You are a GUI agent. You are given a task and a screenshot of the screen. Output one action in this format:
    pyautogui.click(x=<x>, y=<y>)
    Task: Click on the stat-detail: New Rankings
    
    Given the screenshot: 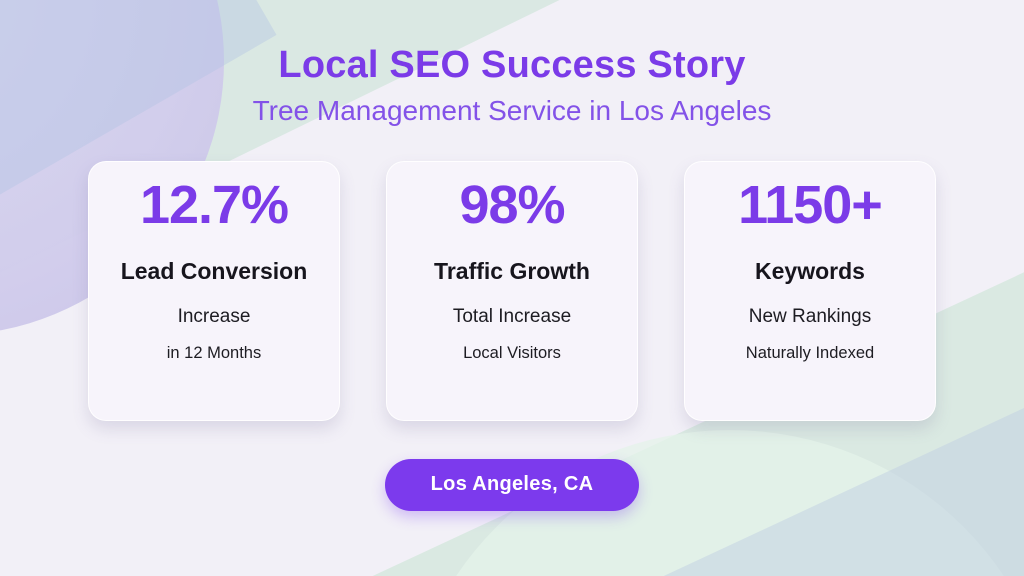 What is the action you would take?
    pyautogui.click(x=810, y=316)
    